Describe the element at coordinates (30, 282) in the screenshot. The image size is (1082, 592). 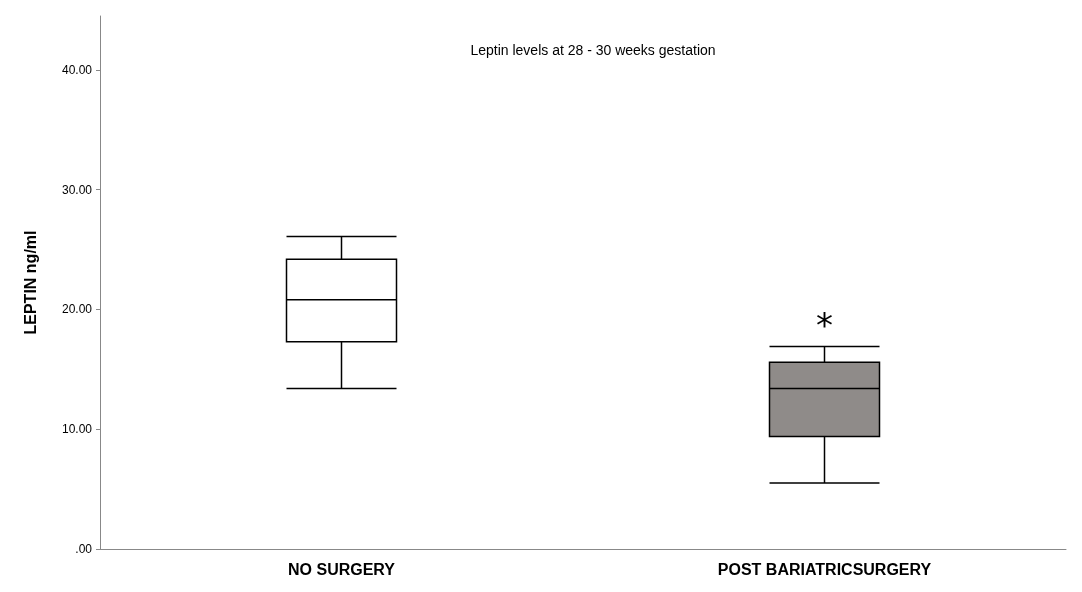
I see `y-axis-title: LEPTIN ng/ml` at that location.